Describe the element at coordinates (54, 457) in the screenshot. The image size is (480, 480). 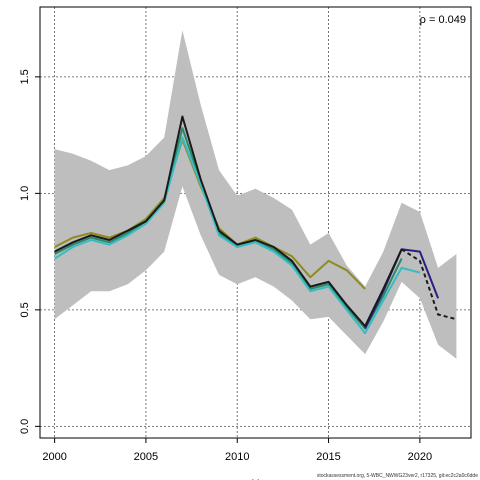
I see `x-tick-label: 2000` at that location.